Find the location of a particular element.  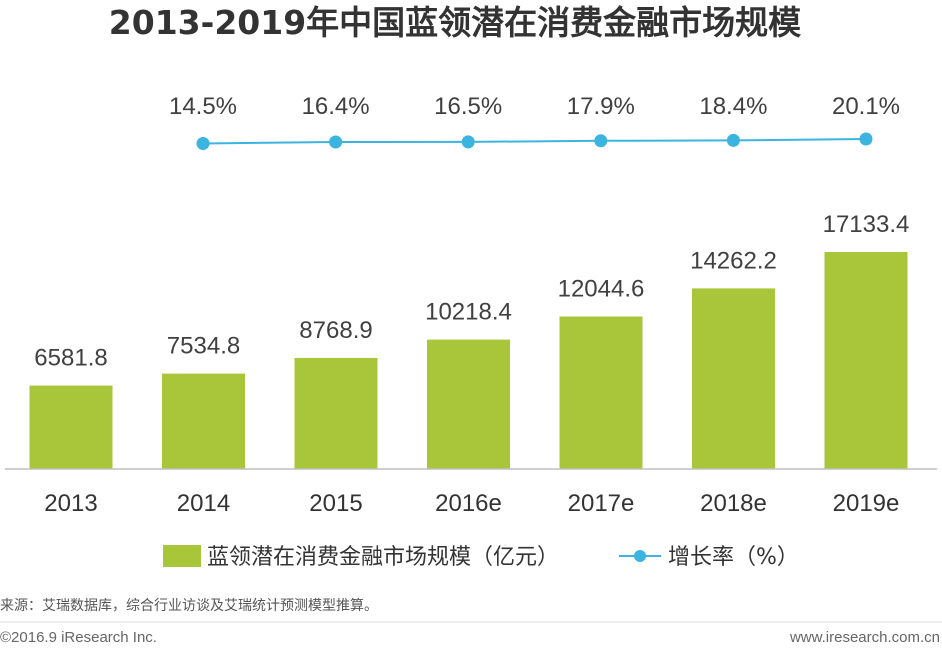

growth-line-group: 14.5% 16.4% 16.5% 17.9% 18.4% 20.1% is located at coordinates (534, 121).